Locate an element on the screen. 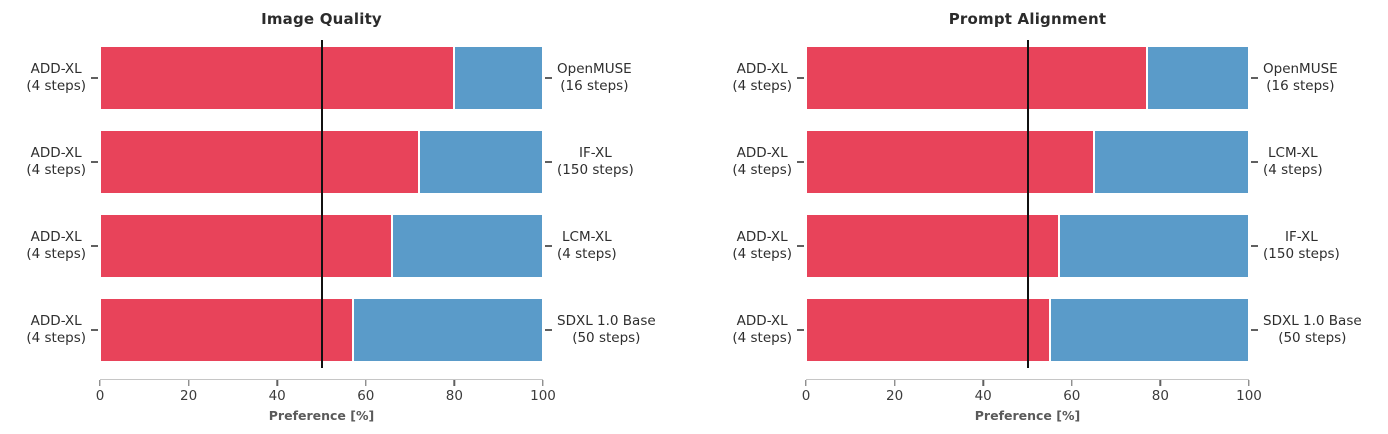 The height and width of the screenshot is (434, 1388). bar-row: ADD-XL (4 steps) LCM-XL (4 steps) is located at coordinates (1041, 162).